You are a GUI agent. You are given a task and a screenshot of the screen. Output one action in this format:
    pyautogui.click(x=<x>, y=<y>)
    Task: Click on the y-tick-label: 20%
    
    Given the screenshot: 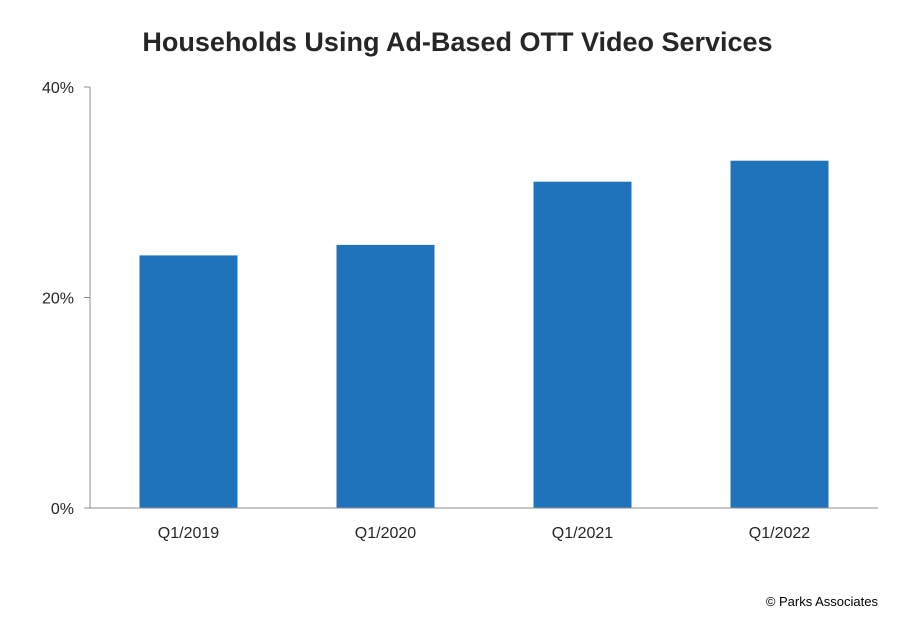 What is the action you would take?
    pyautogui.click(x=58, y=299)
    